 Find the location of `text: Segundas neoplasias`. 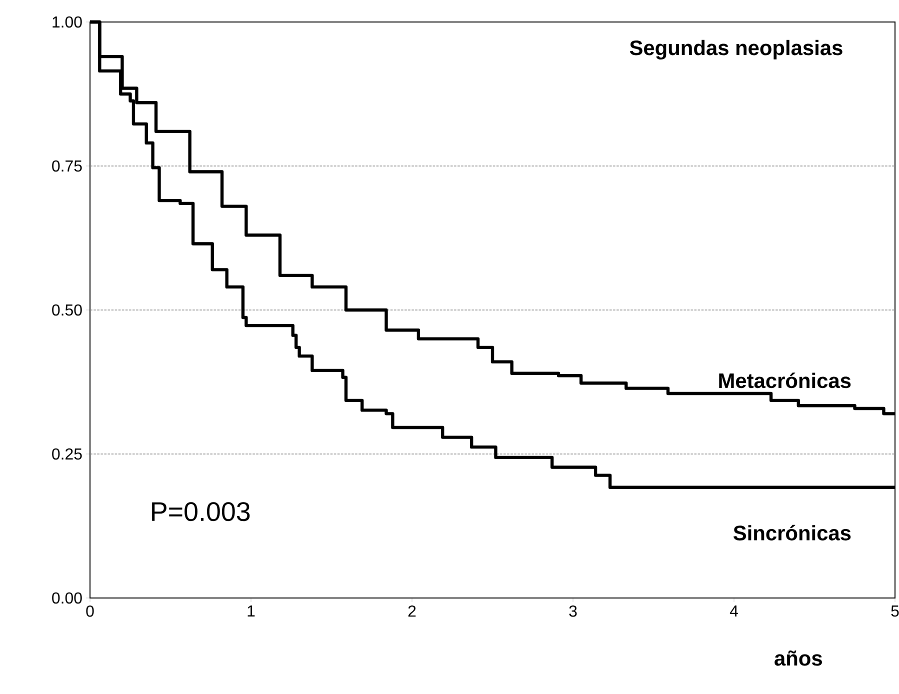

text: Segundas neoplasias is located at coordinates (736, 50).